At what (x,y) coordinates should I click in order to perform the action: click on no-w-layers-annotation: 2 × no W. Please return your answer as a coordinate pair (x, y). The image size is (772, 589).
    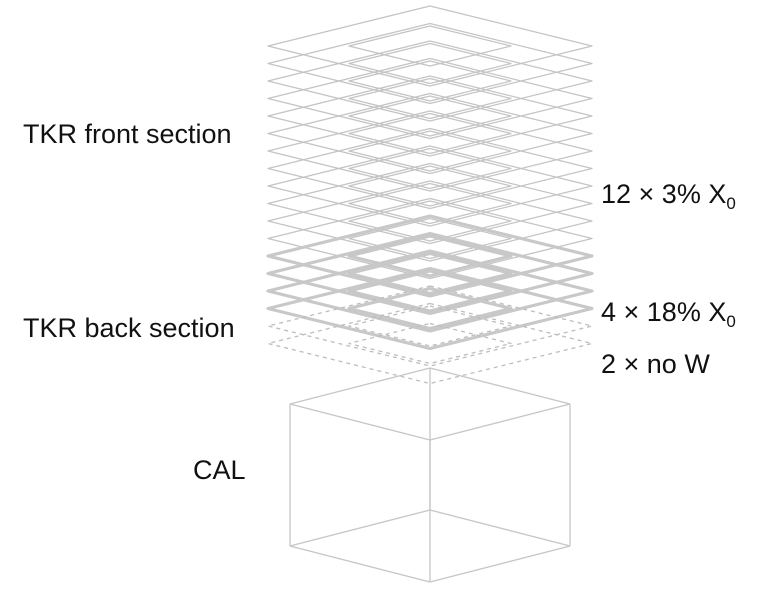
    Looking at the image, I should click on (655, 364).